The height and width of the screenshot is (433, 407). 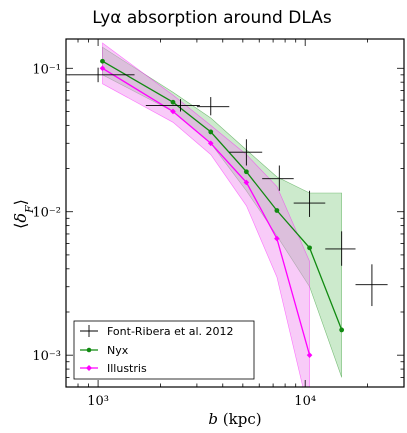 I want to click on y-tick-label-2: 10⁻¹, so click(x=46, y=69).